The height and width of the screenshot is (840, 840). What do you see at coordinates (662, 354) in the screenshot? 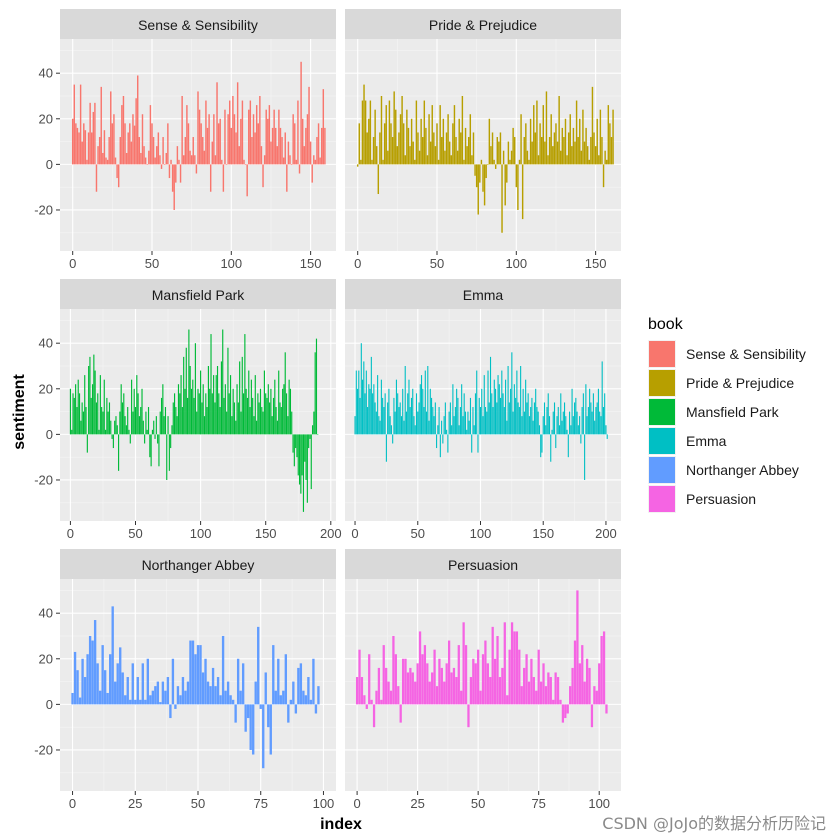
I see `legend-swatch` at bounding box center [662, 354].